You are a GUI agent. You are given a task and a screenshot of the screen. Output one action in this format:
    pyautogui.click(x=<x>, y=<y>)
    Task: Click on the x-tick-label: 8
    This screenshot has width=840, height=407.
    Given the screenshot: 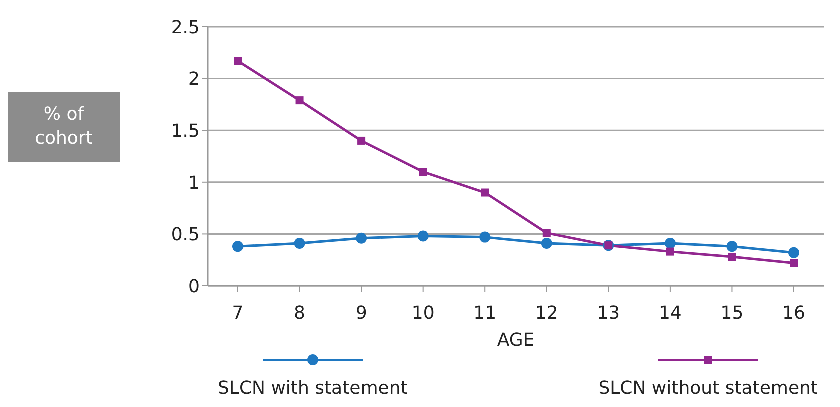 What is the action you would take?
    pyautogui.click(x=300, y=313)
    